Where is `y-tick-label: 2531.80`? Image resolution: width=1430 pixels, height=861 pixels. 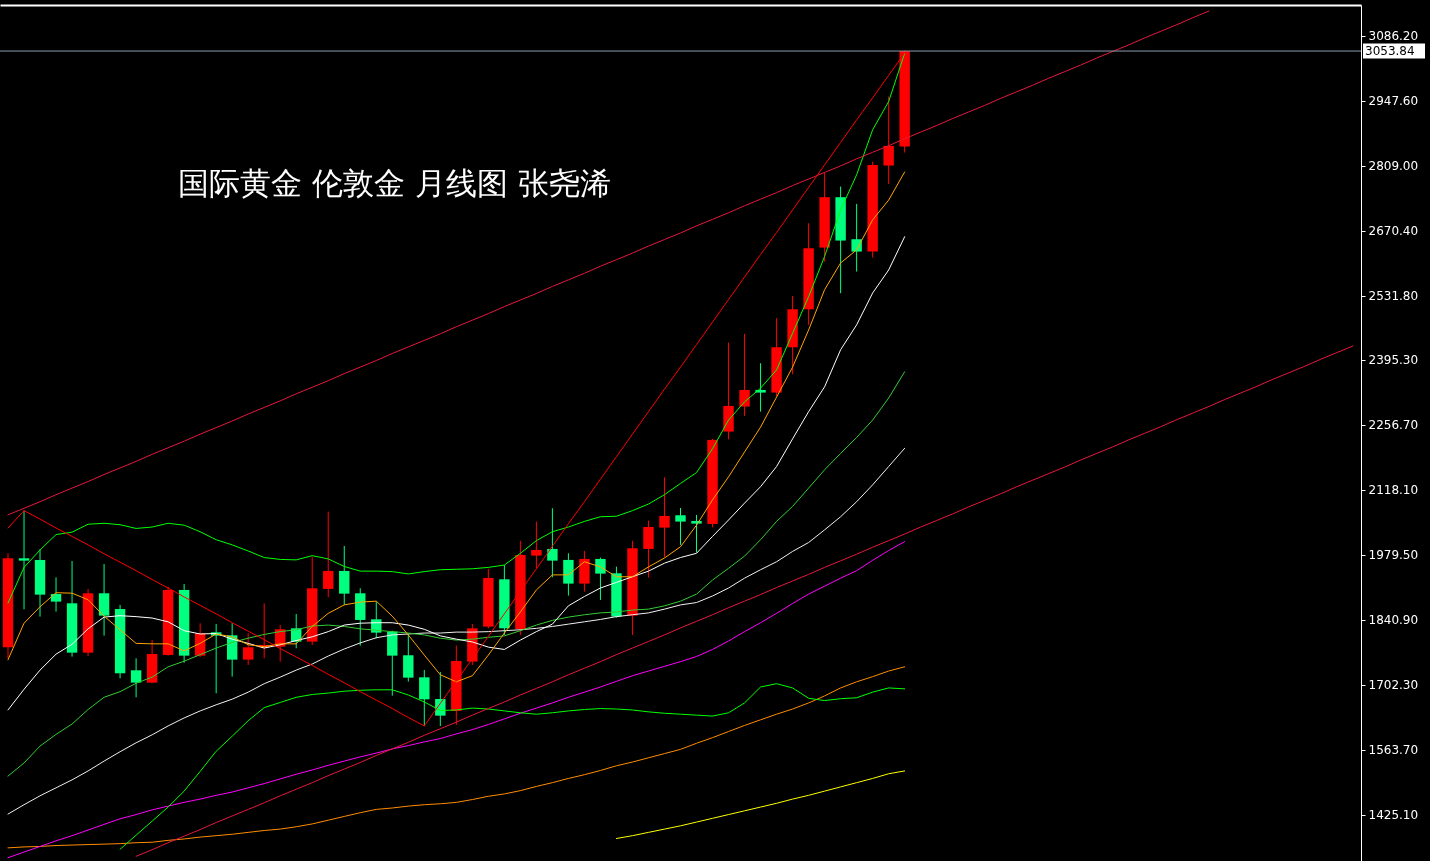
y-tick-label: 2531.80 is located at coordinates (1393, 296).